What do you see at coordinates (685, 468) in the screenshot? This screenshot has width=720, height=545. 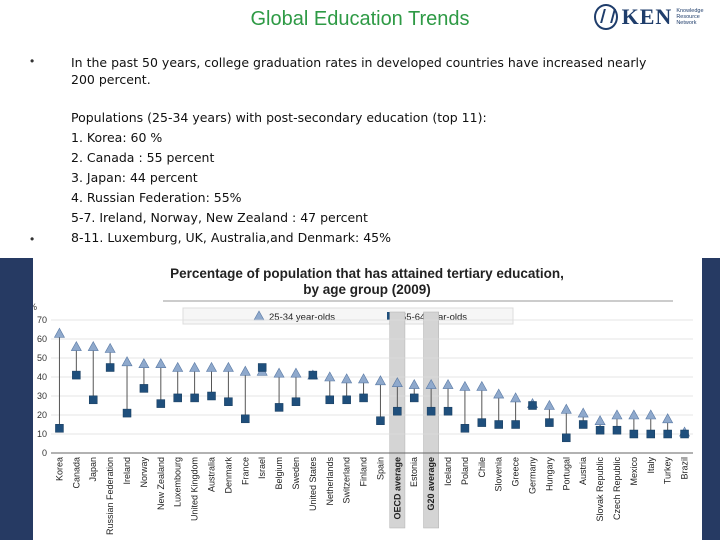 I see `x-tick-label: Brazil` at bounding box center [685, 468].